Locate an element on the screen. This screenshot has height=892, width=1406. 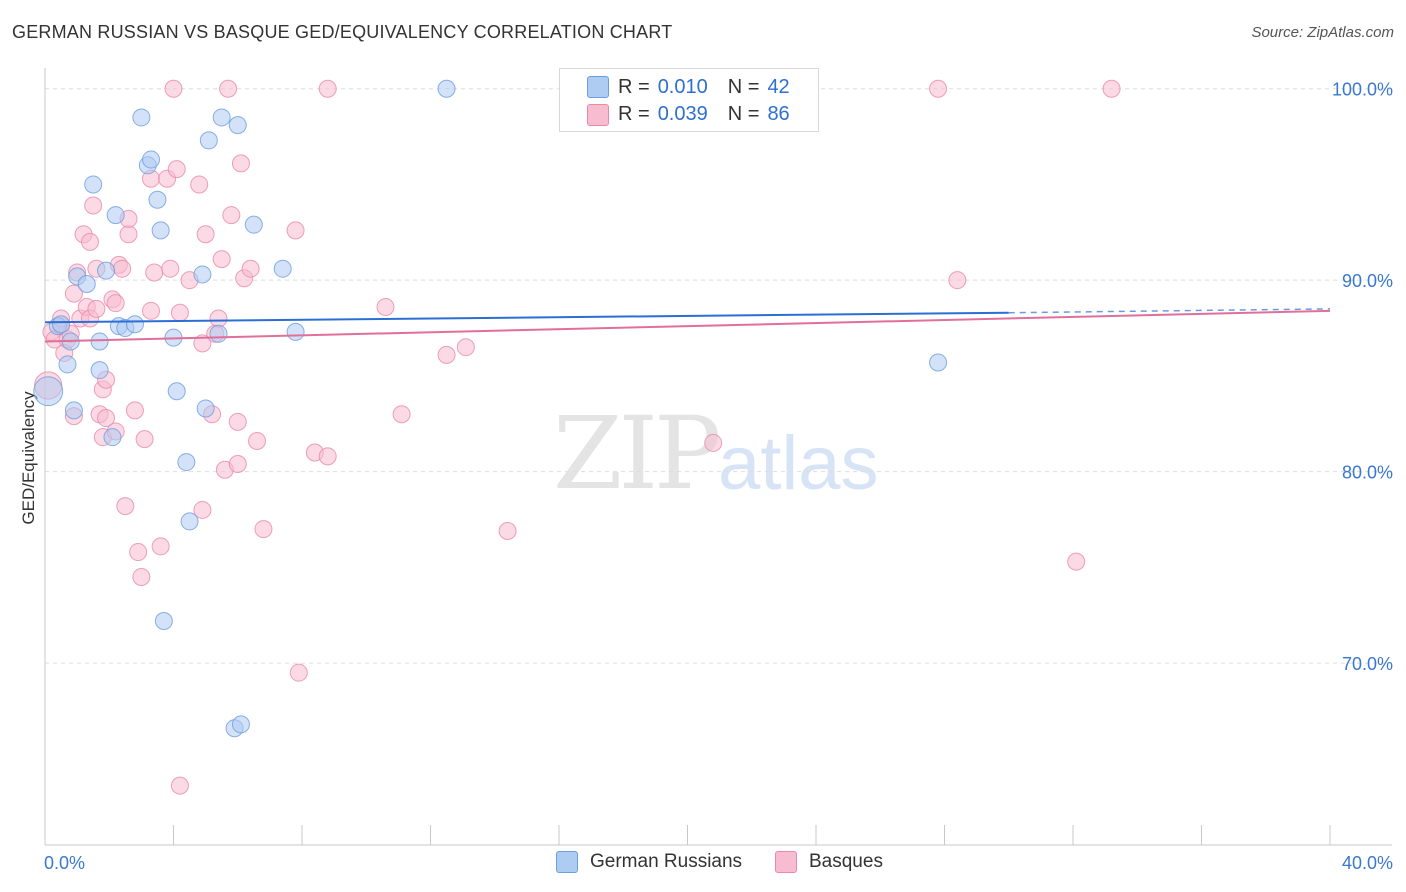
legend-row-german-russians: R = 0.010 N = 42 is located at coordinates (704, 87).